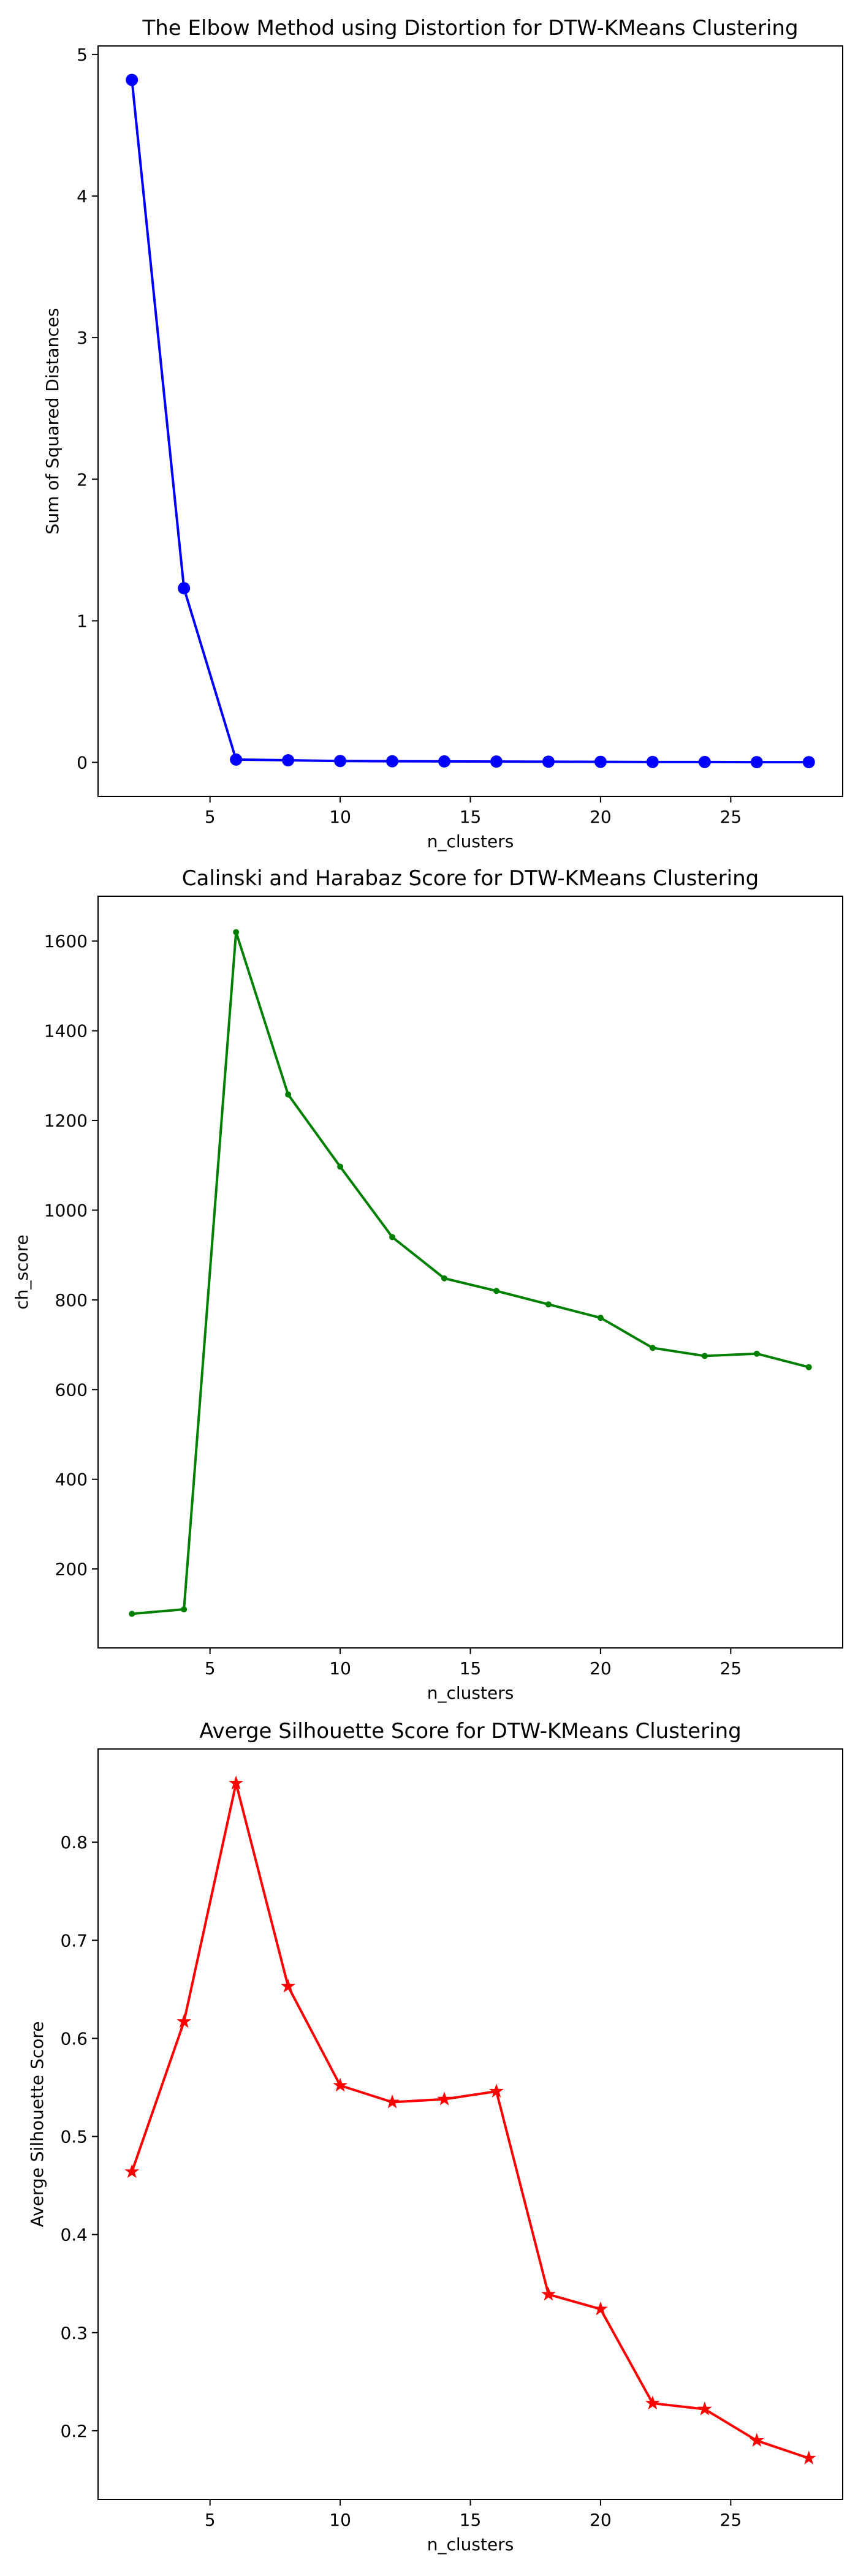 The image size is (858, 2576). What do you see at coordinates (82, 338) in the screenshot?
I see `y-tick-label: 3` at bounding box center [82, 338].